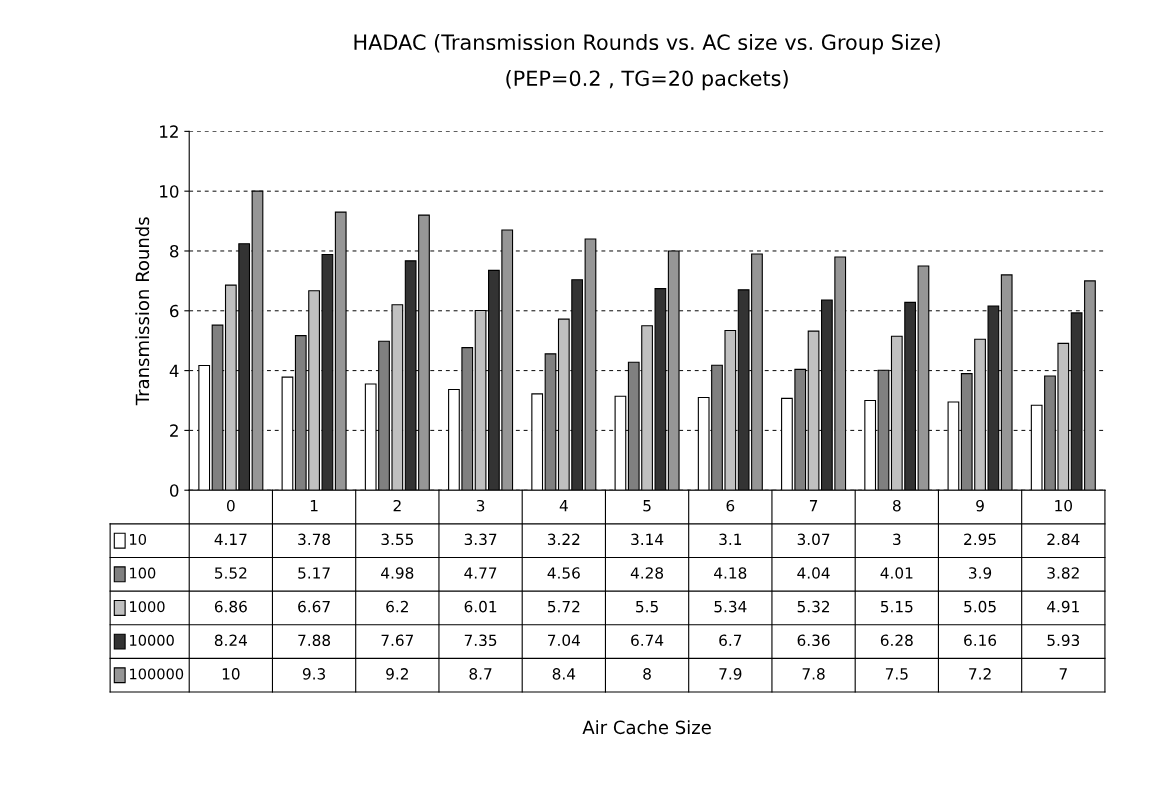 The width and height of the screenshot is (1168, 801). What do you see at coordinates (397, 505) in the screenshot?
I see `x-tick-label: 2` at bounding box center [397, 505].